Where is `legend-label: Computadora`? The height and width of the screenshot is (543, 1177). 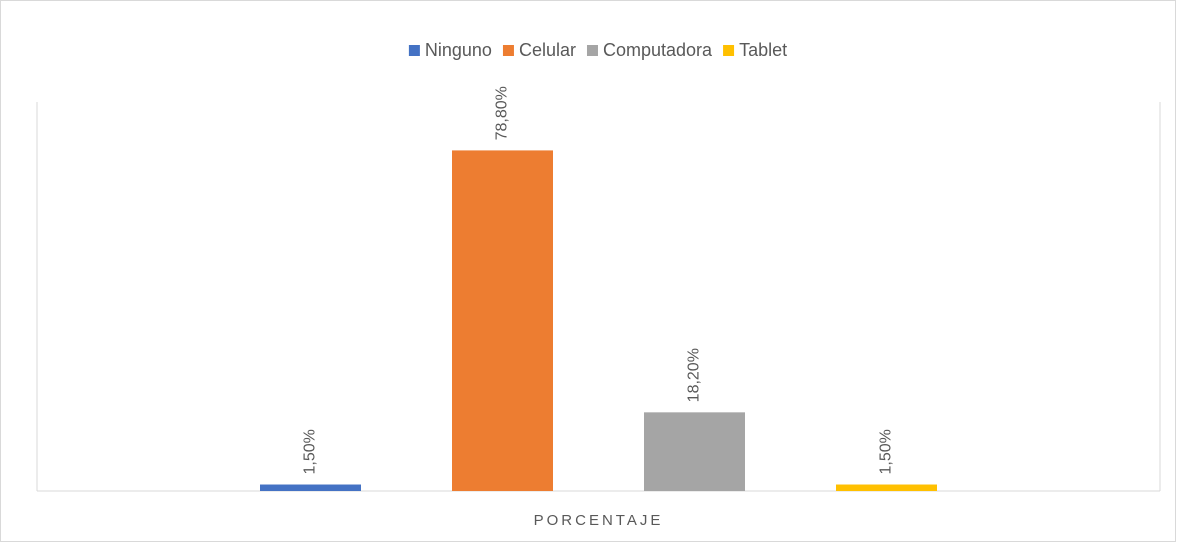
legend-label: Computadora is located at coordinates (658, 50).